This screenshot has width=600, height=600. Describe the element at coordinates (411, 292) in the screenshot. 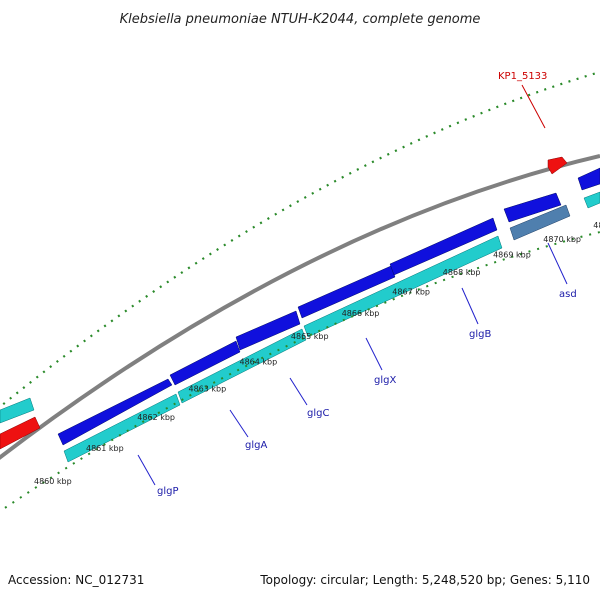

I see `kbp-label: 4867 kbp` at that location.